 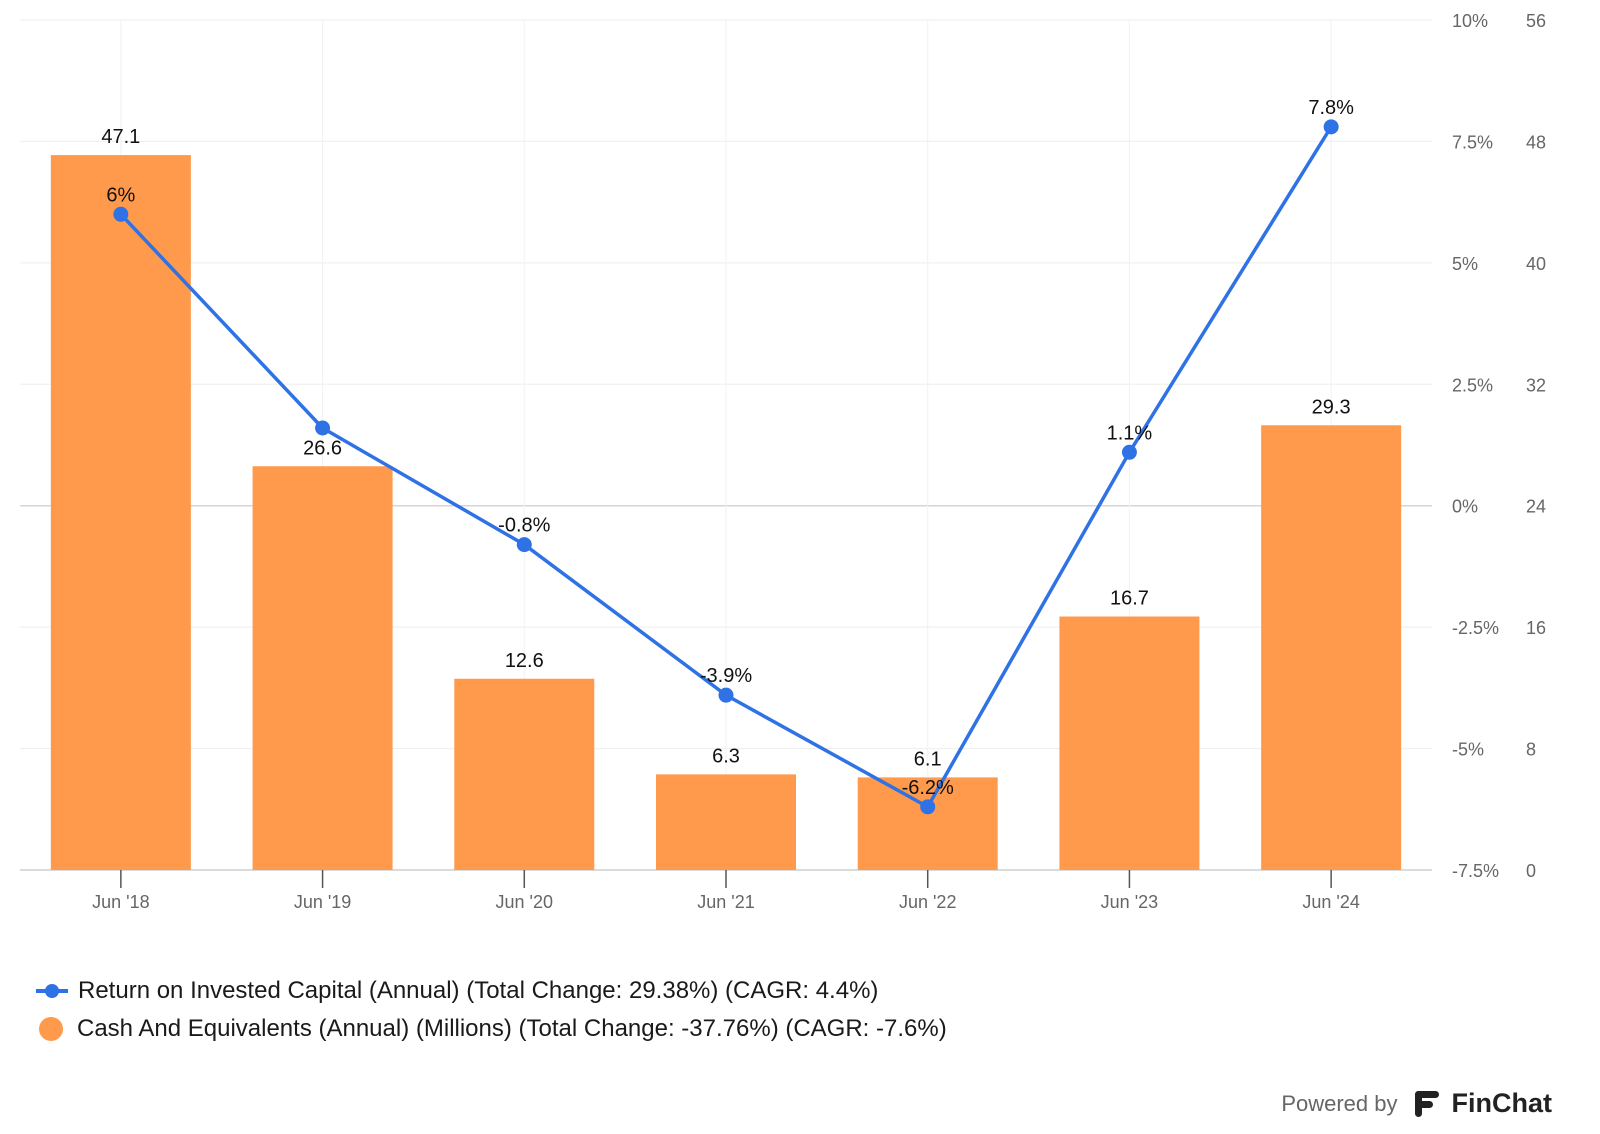 I want to click on dot-marker-icon, so click(x=51, y=1029).